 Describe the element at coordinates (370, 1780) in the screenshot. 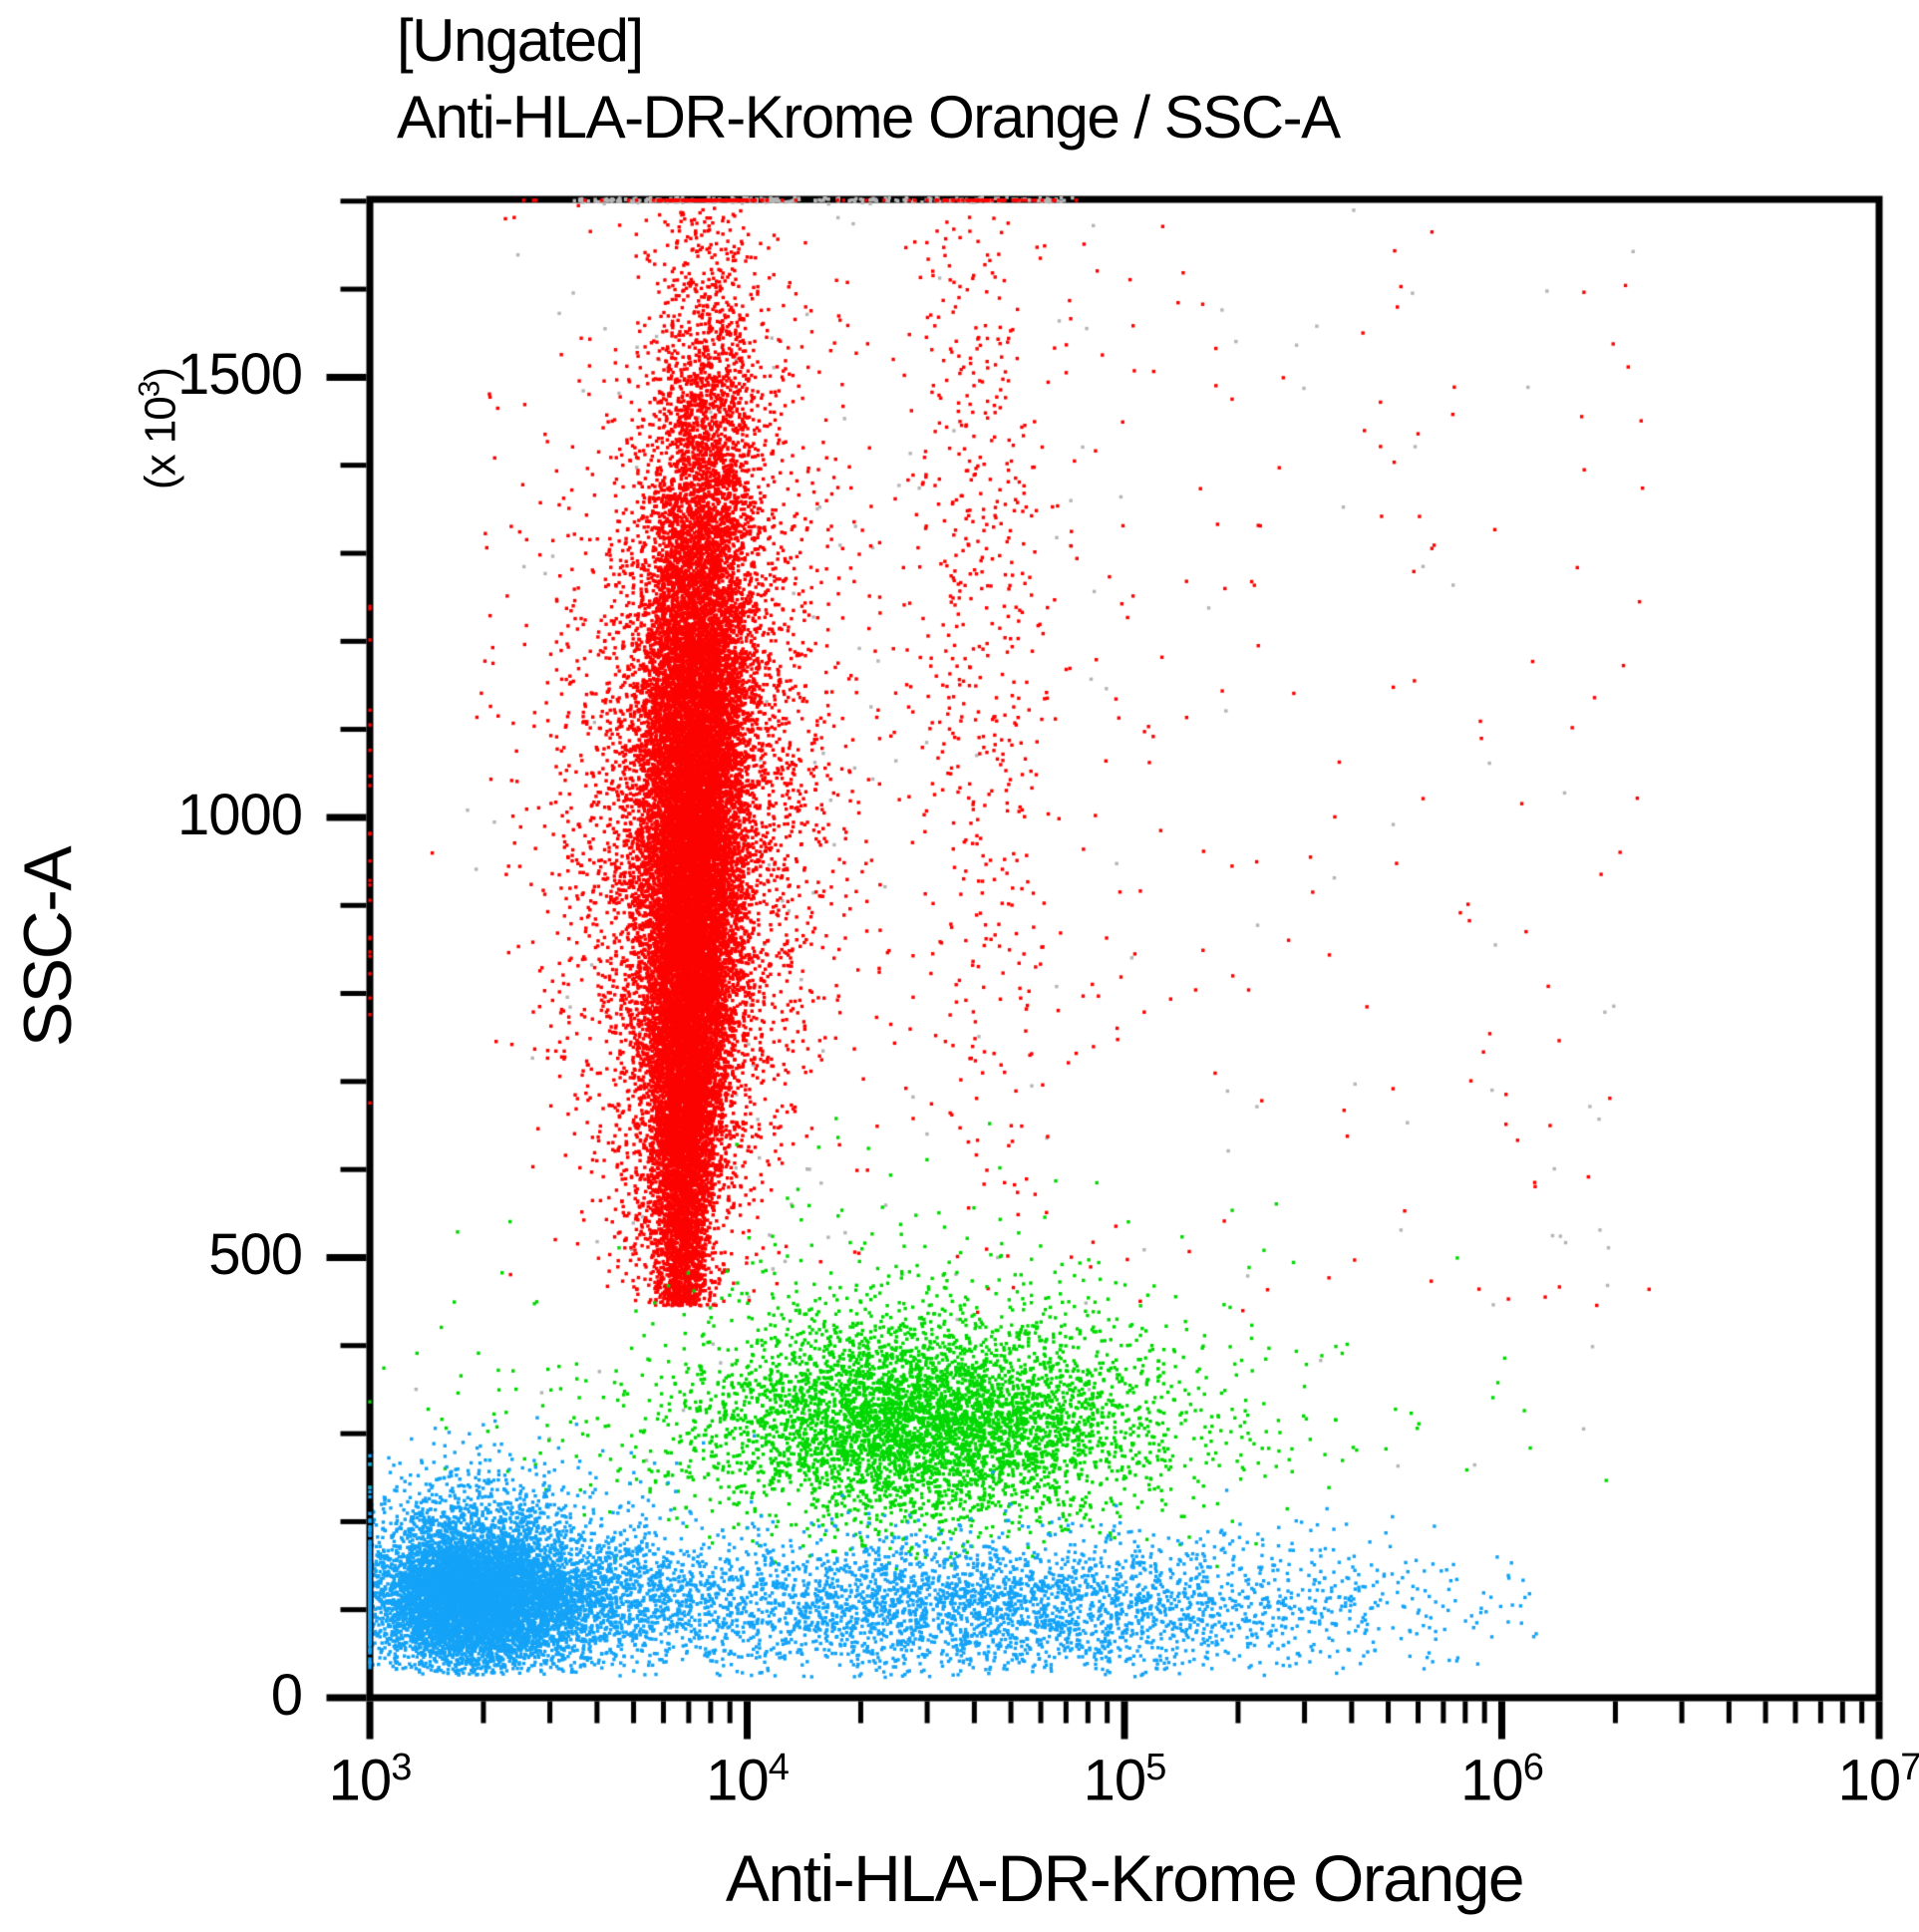

I see `x-tick-label-10e3: 103` at that location.